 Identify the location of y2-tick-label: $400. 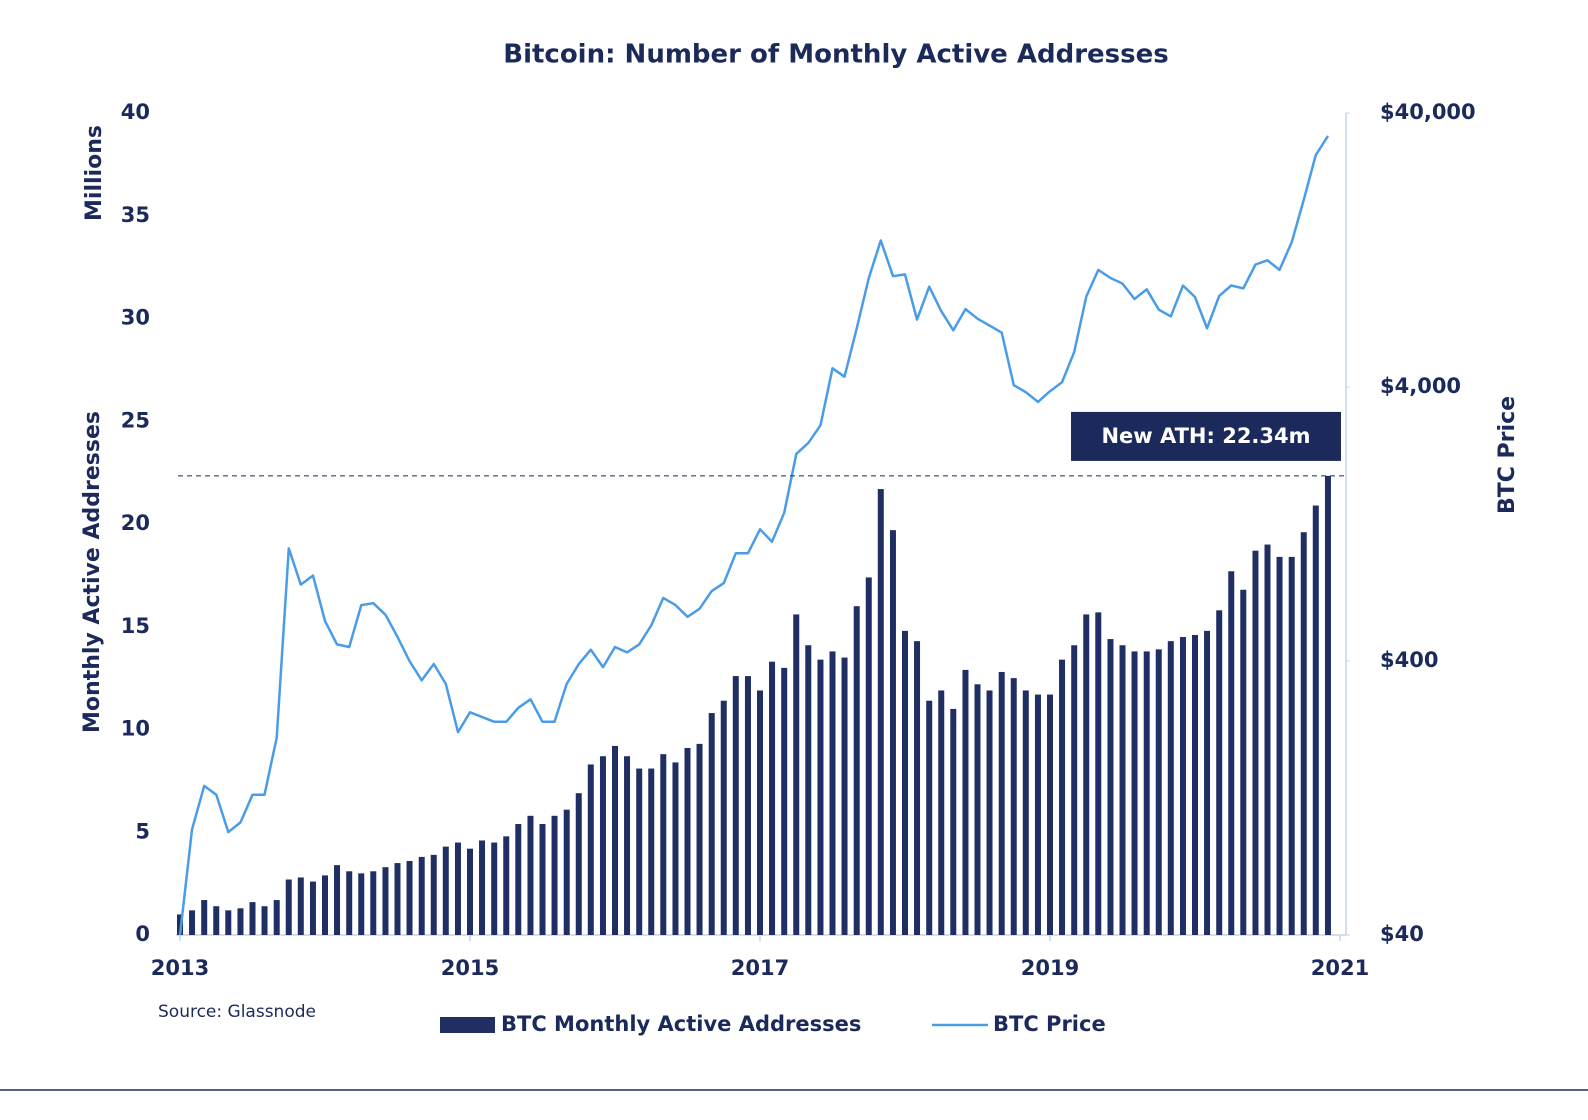
(1409, 660).